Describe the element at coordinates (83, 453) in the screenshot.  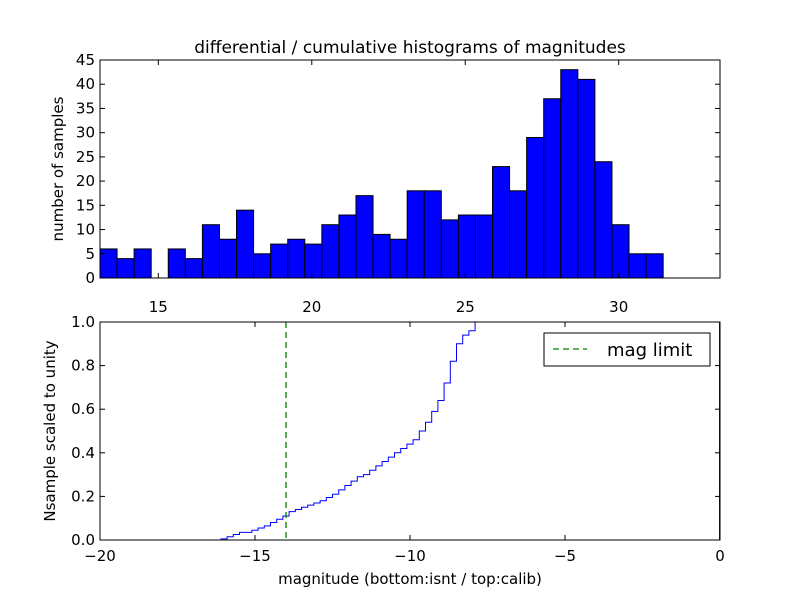
I see `bottom-y-tick-label: 0.4` at that location.